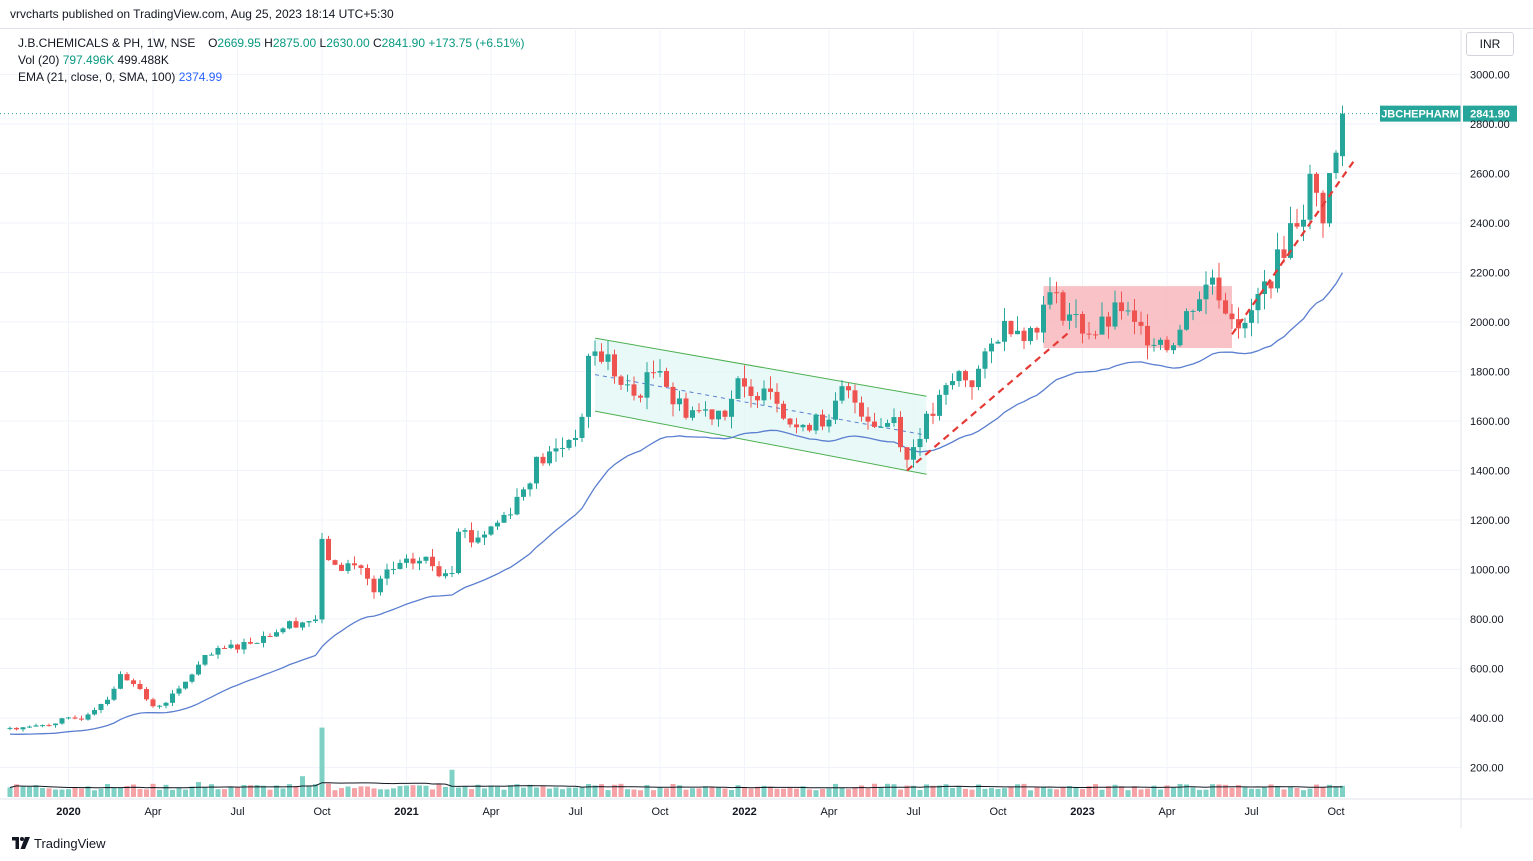 Image resolution: width=1533 pixels, height=861 pixels. Describe the element at coordinates (1420, 113) in the screenshot. I see `symbol-tag-bg` at that location.